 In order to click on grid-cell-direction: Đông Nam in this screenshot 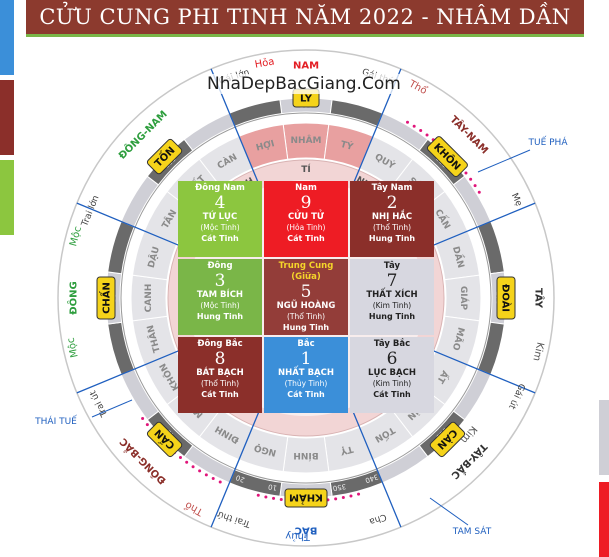, I will do `click(220, 188)`.